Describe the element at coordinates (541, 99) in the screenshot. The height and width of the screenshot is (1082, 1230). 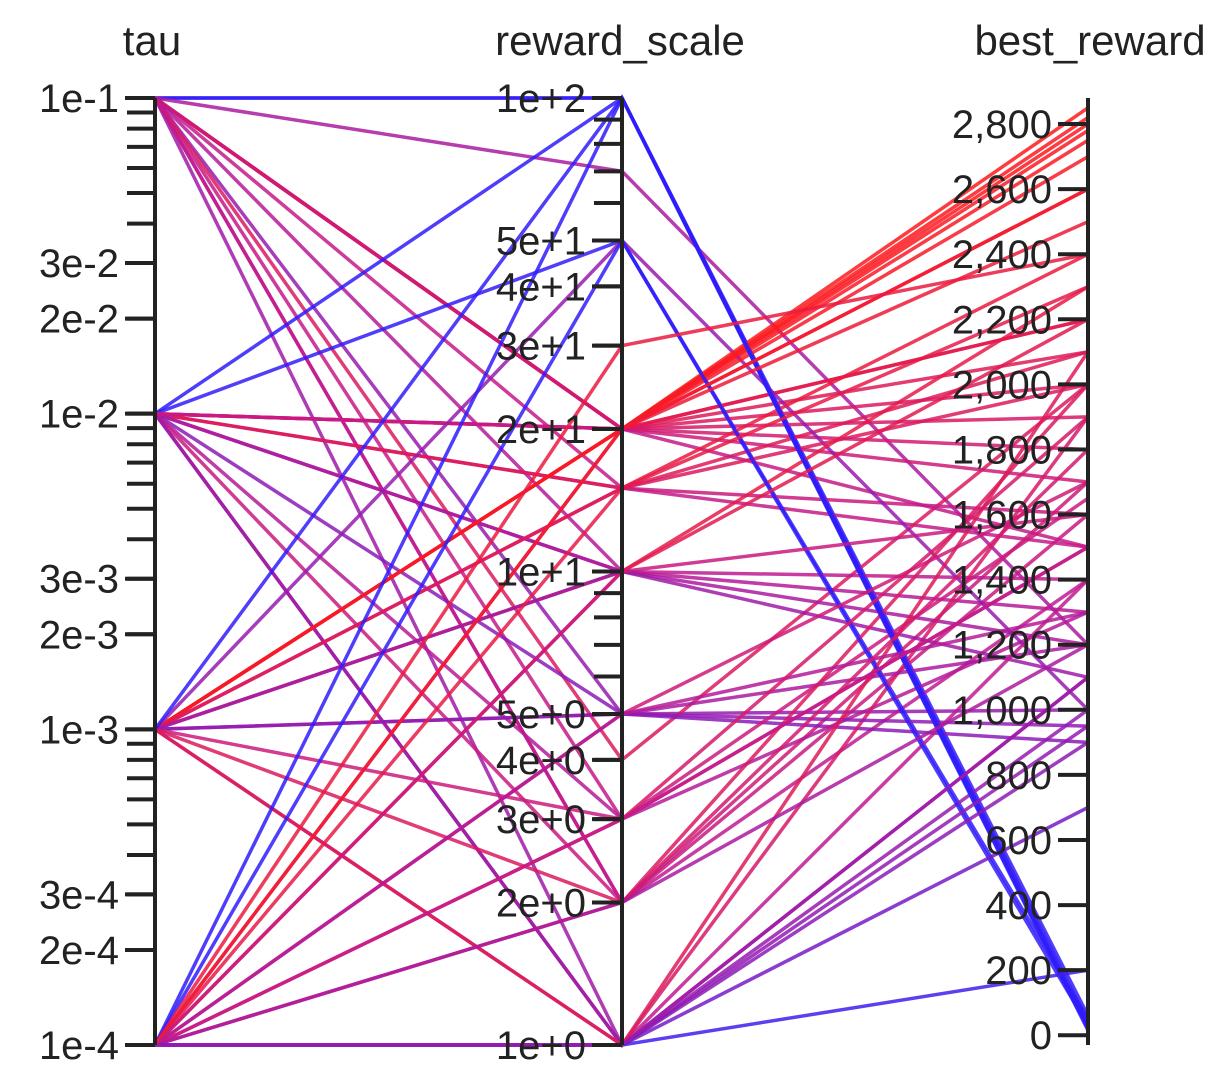
I see `tick-label: 1e+2` at that location.